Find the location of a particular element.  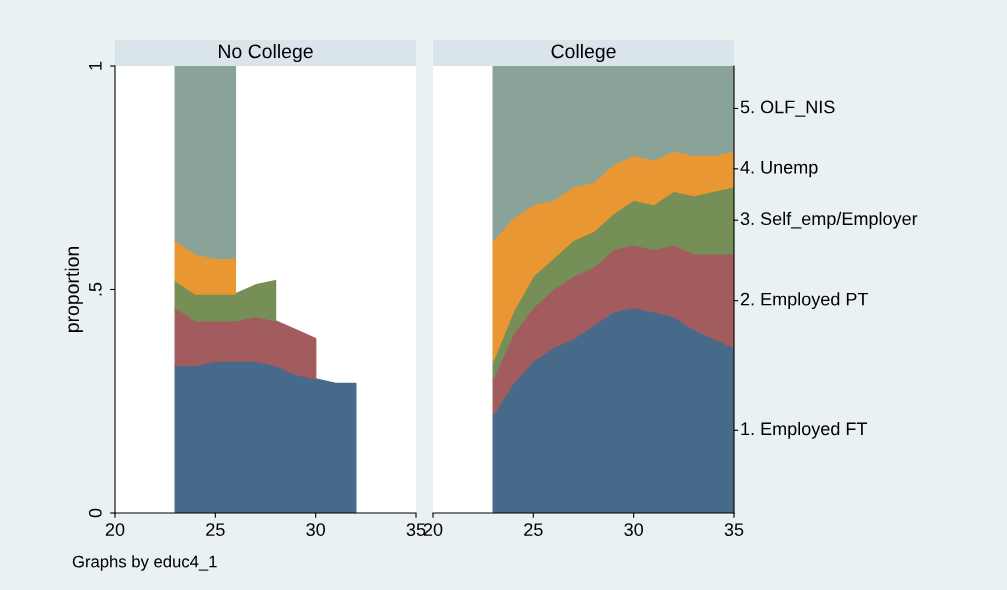

series-label: 1. Employed FT is located at coordinates (804, 430).